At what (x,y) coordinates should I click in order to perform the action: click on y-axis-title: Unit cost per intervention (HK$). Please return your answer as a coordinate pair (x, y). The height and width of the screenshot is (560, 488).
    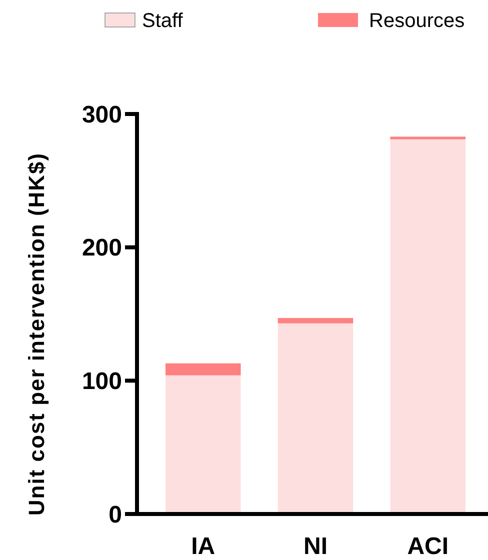
    Looking at the image, I should click on (36, 334).